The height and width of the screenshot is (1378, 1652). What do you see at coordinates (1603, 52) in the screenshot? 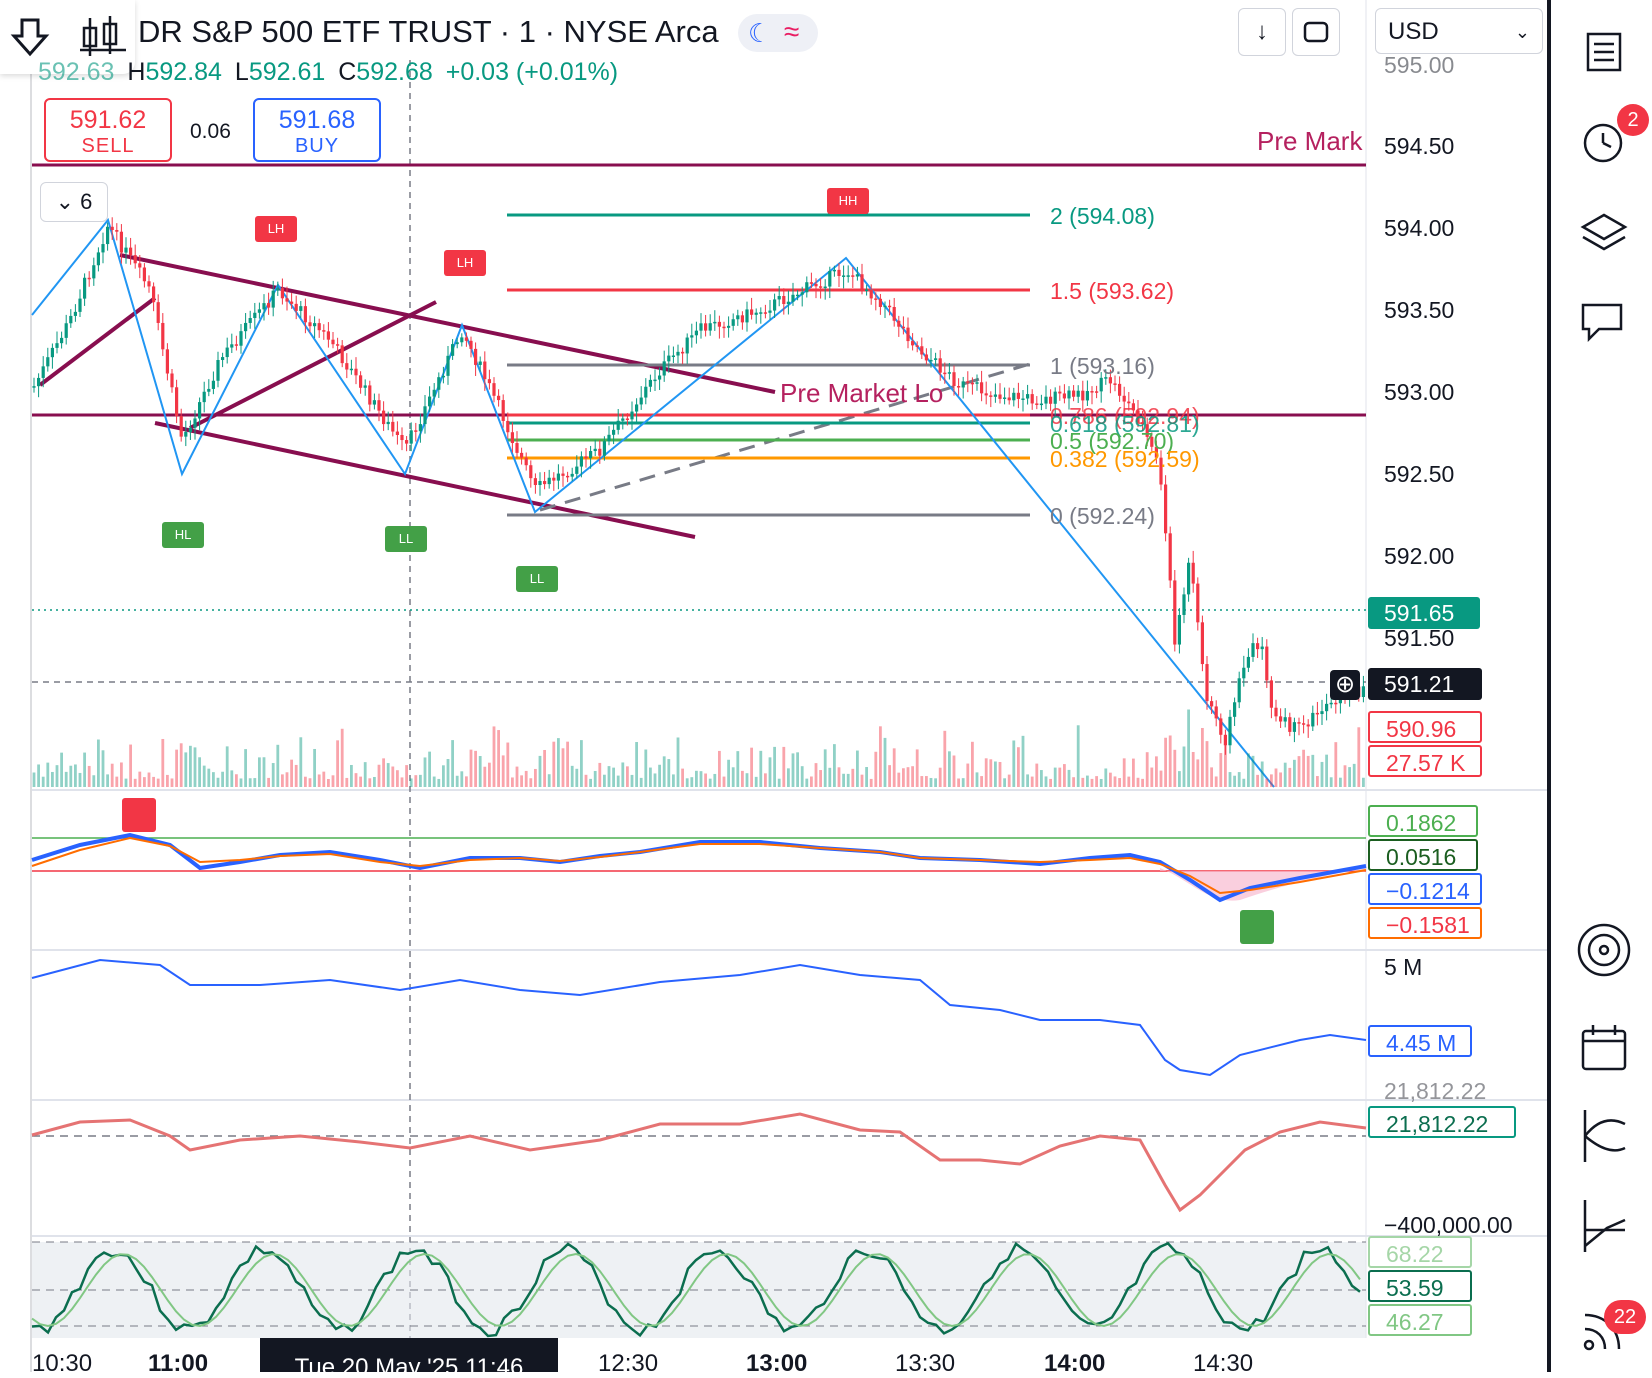
I see `watchlist-button` at bounding box center [1603, 52].